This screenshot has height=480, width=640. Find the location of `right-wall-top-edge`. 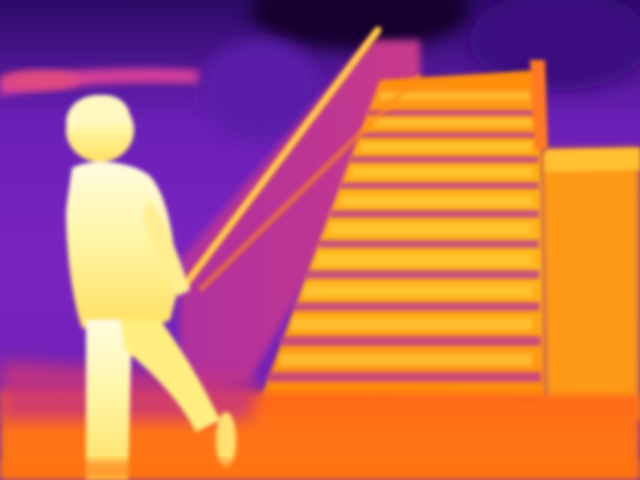

right-wall-top-edge is located at coordinates (592, 160).